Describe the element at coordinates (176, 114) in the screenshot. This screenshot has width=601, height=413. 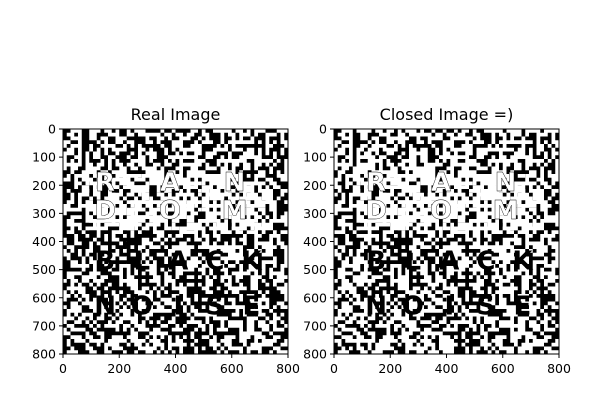
I see `chart-title: Real Image` at that location.